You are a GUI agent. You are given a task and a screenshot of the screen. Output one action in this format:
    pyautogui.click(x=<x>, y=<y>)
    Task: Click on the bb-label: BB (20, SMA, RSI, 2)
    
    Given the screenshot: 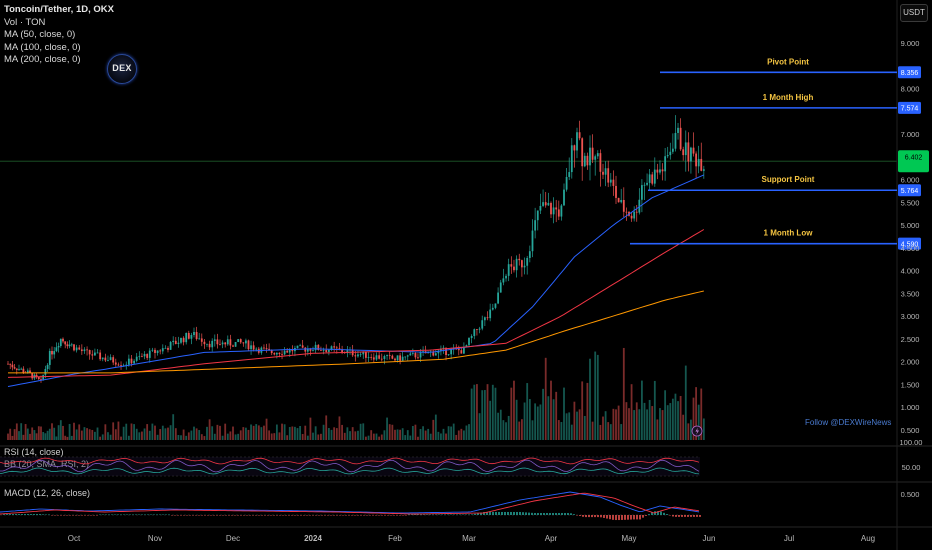 What is the action you would take?
    pyautogui.click(x=46, y=464)
    